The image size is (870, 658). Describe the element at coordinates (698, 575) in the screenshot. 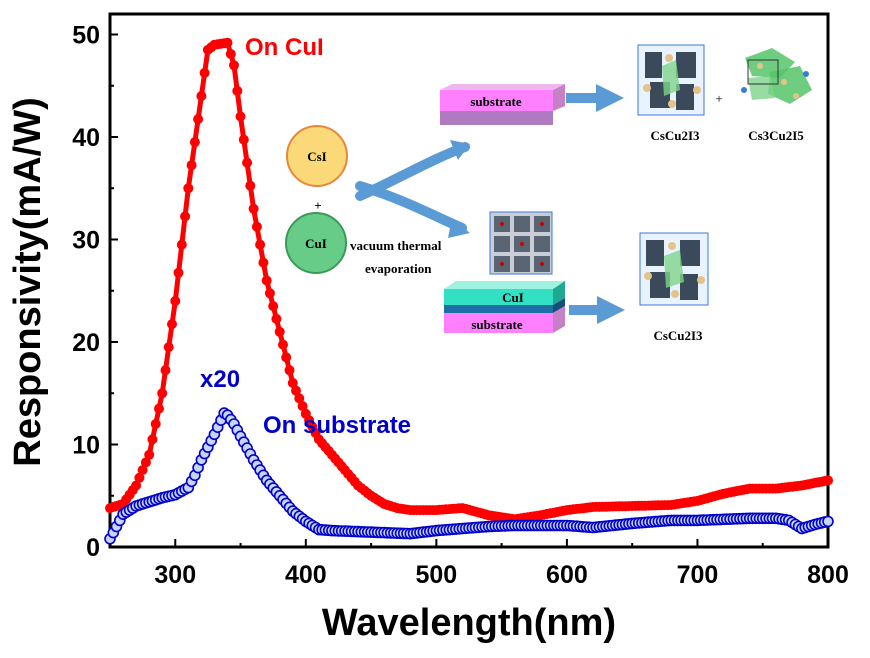

I see `x-tick-label: 700` at that location.